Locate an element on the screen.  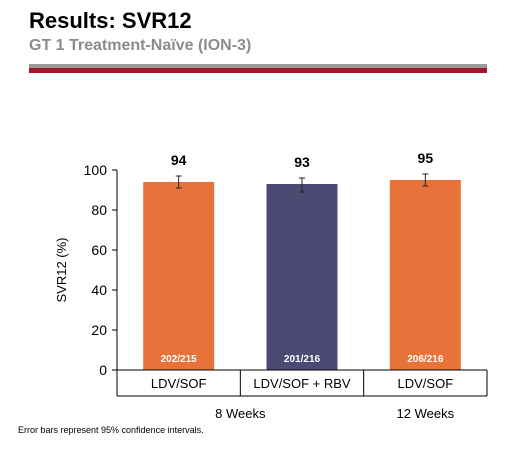
y-tick-label: 100 is located at coordinates (96, 170).